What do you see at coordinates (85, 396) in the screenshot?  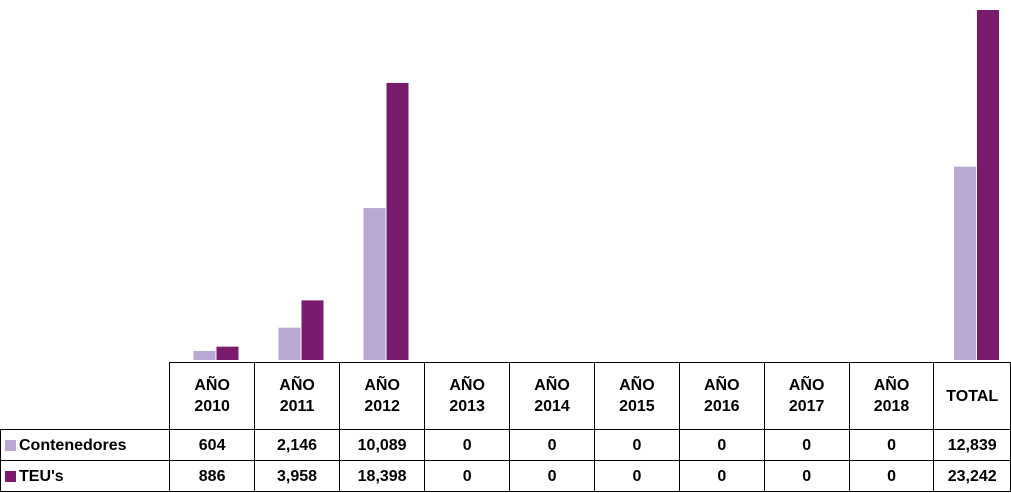 I see `blank-cell` at bounding box center [85, 396].